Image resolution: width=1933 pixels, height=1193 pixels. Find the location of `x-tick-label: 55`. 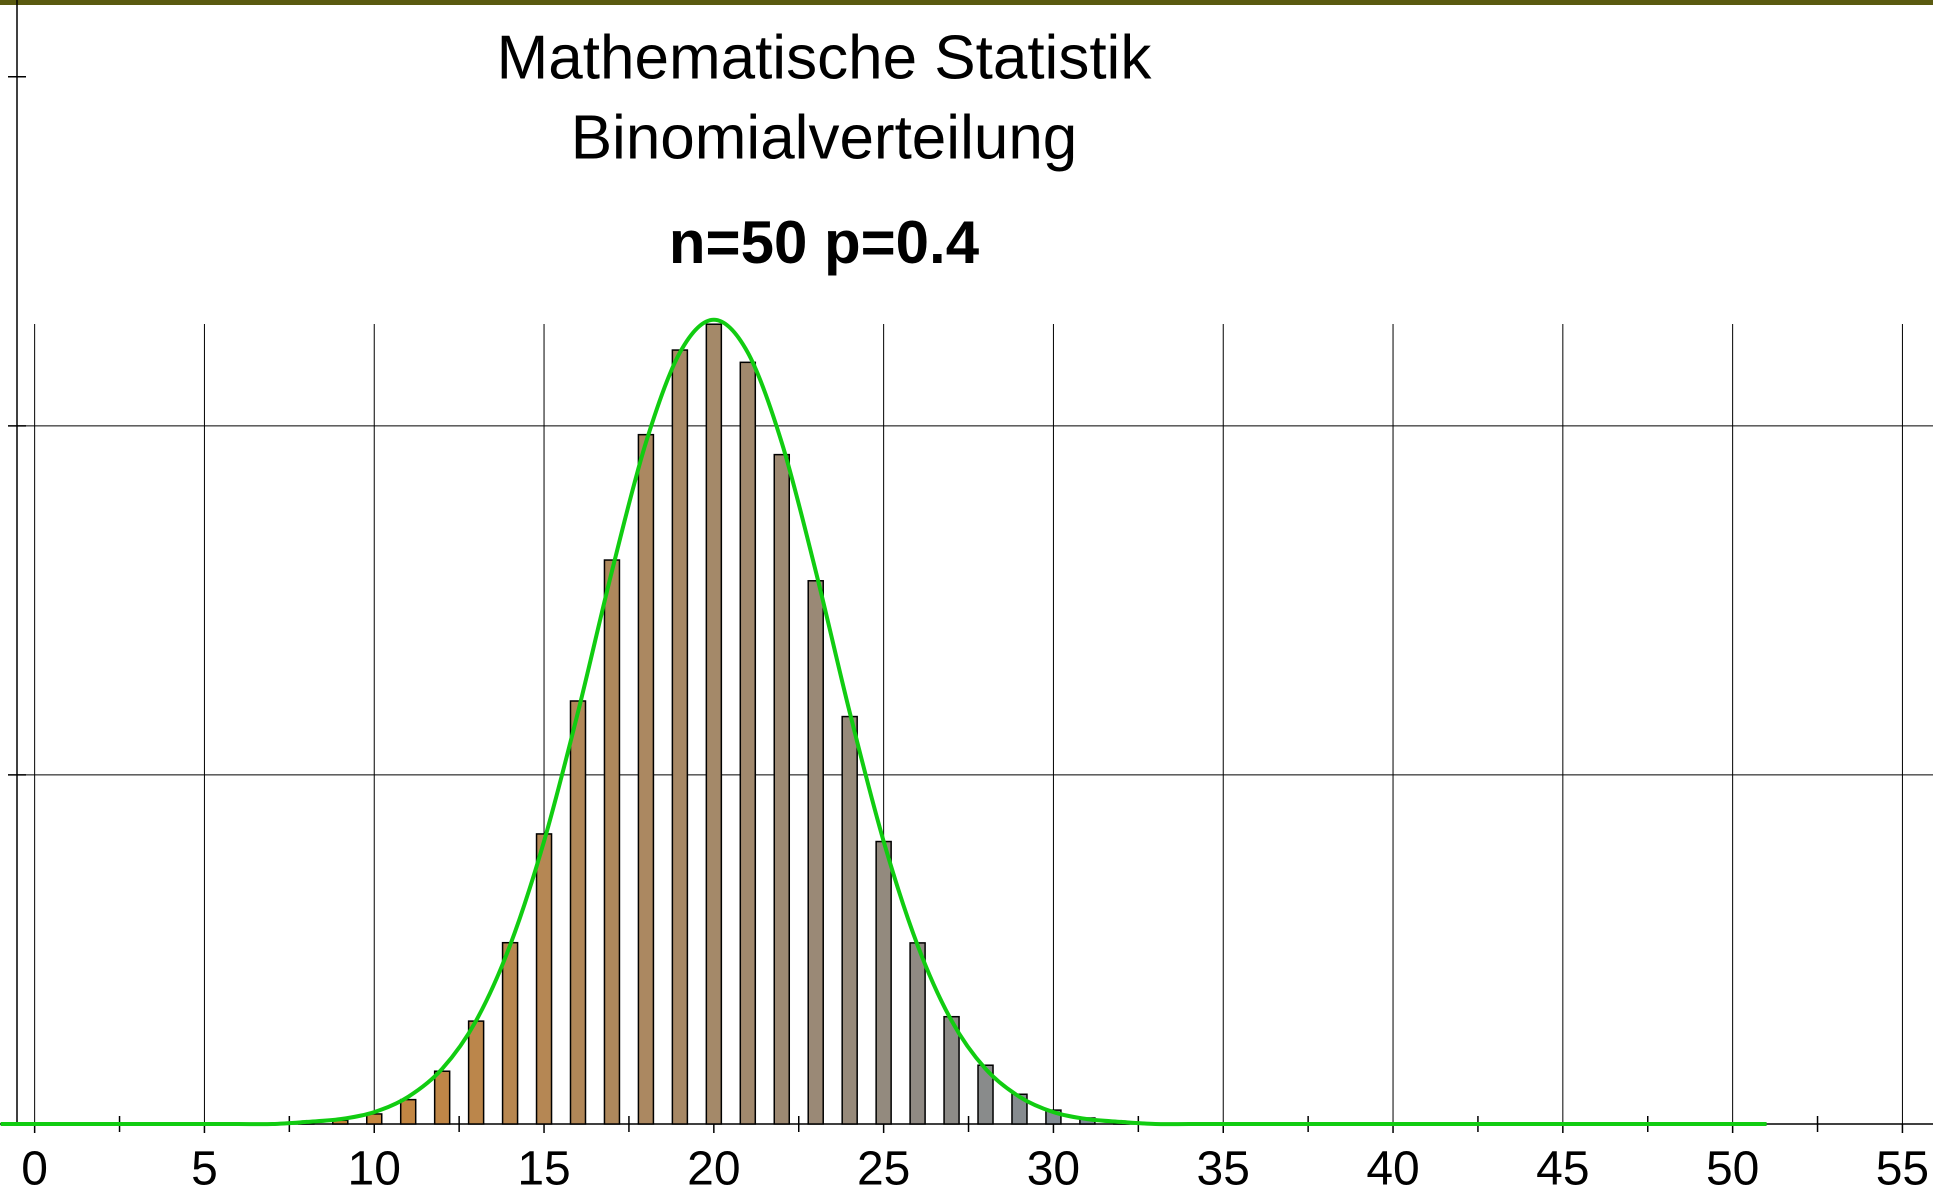

x-tick-label: 55 is located at coordinates (1902, 1168).